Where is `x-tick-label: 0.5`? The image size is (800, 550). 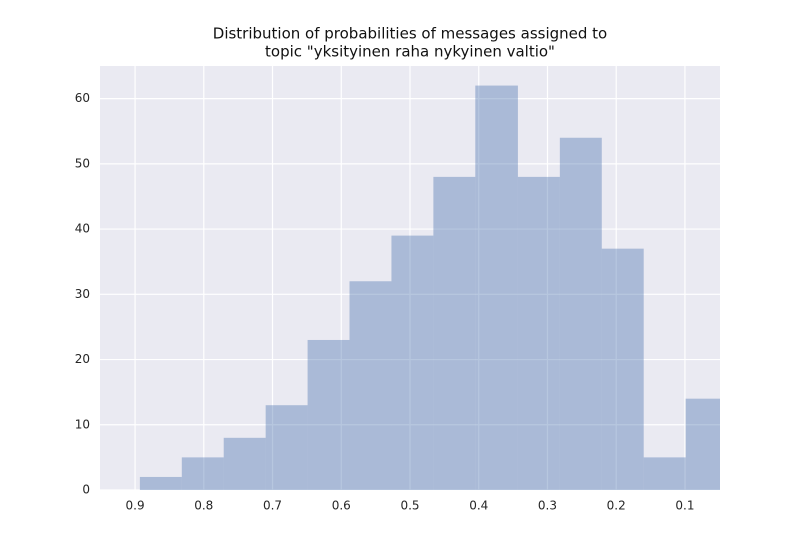
x-tick-label: 0.5 is located at coordinates (409, 506).